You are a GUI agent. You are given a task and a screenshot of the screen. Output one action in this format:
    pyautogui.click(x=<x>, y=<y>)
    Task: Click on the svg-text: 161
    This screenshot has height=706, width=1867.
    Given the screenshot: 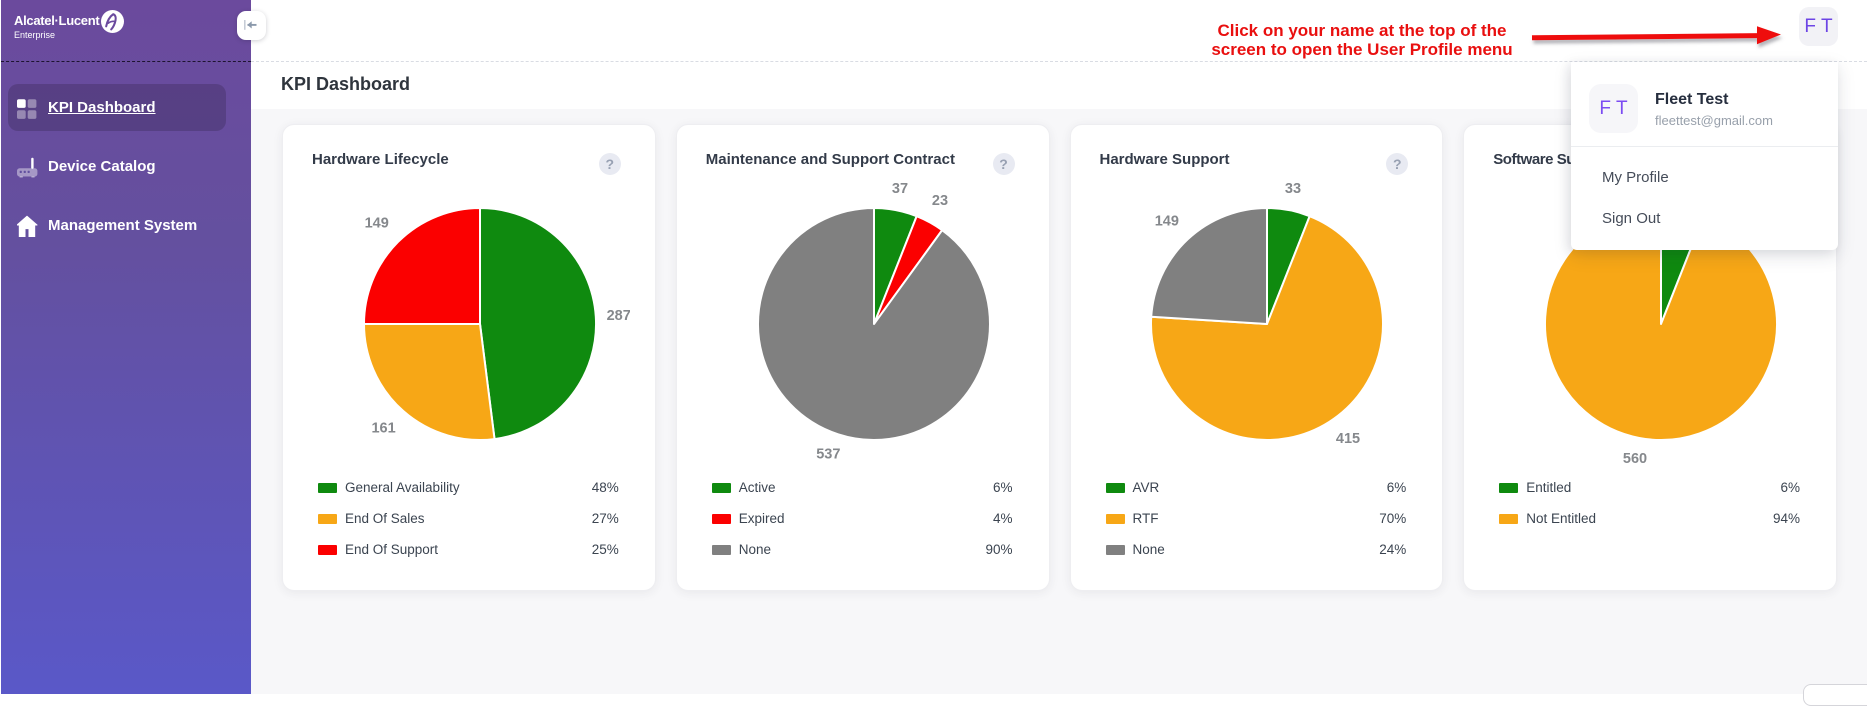 What is the action you would take?
    pyautogui.click(x=383, y=428)
    